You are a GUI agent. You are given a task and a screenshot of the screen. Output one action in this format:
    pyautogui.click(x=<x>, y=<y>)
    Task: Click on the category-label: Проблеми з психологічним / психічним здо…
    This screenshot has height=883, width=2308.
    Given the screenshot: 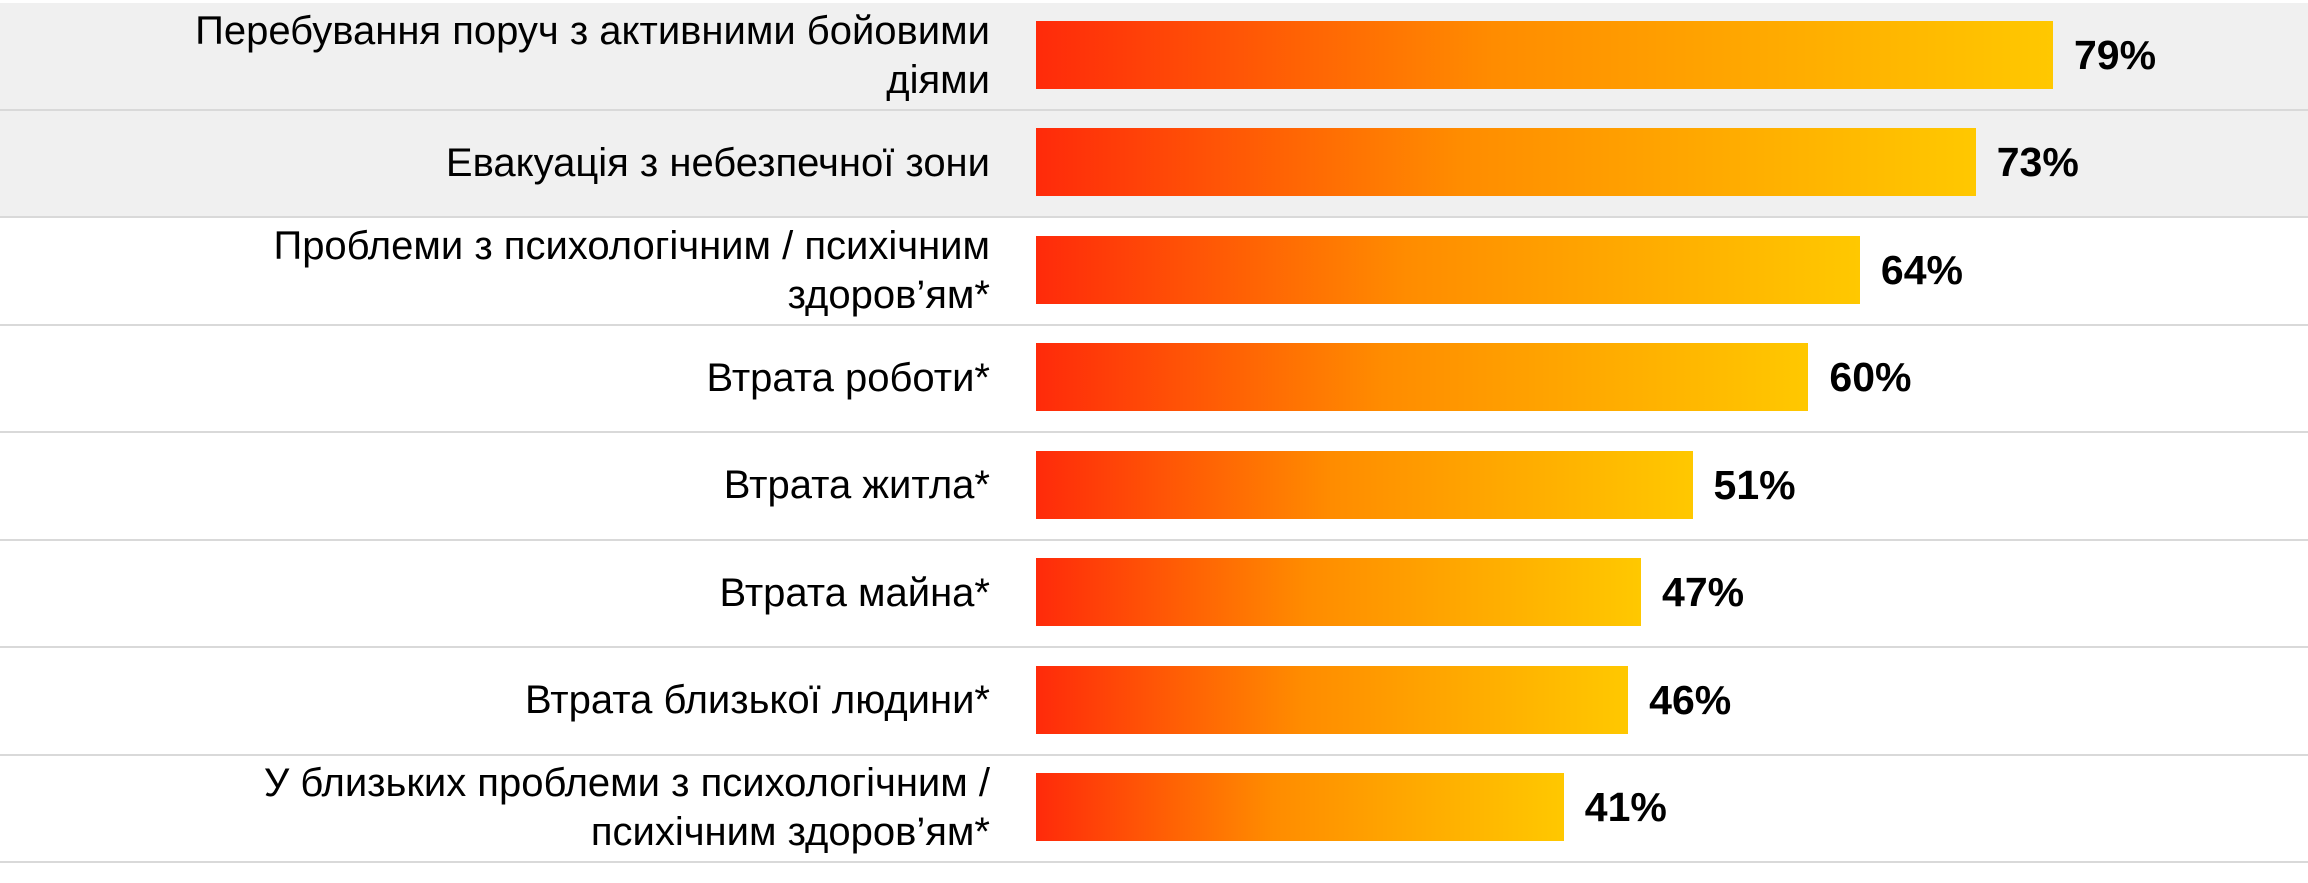 What is the action you would take?
    pyautogui.click(x=631, y=270)
    